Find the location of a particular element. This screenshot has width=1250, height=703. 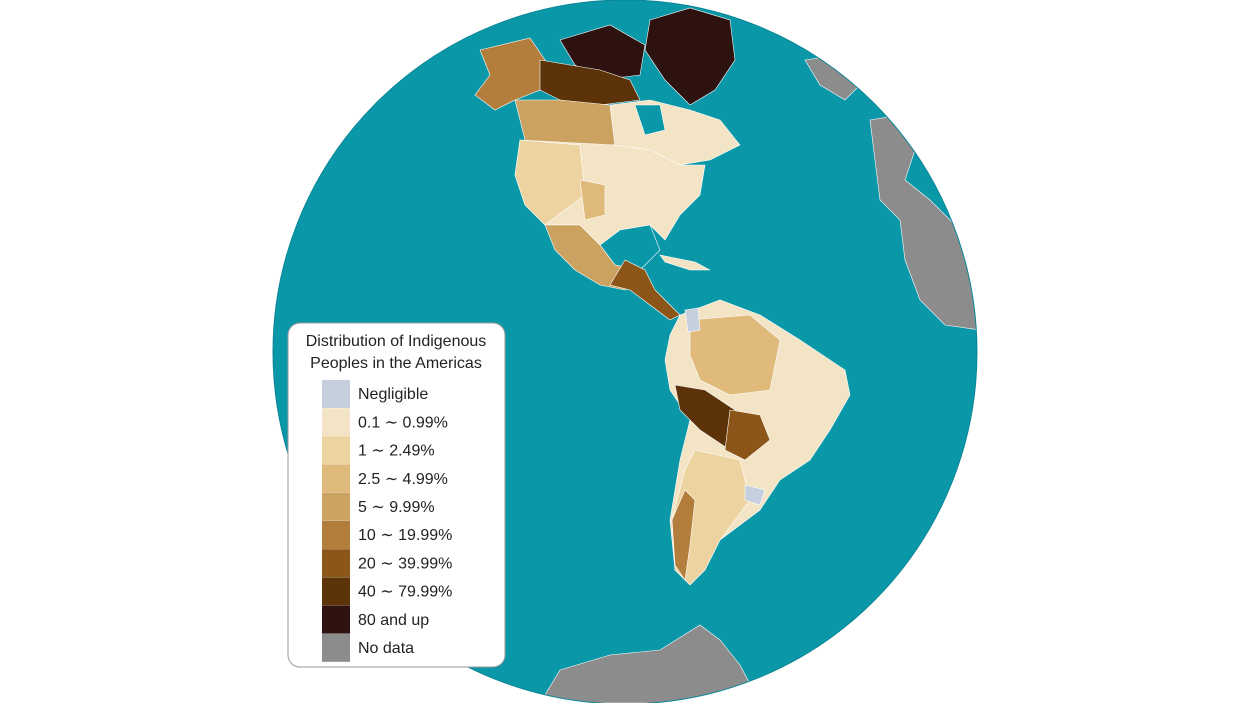

legend-label: 1 ∼ 2.49% is located at coordinates (396, 451).